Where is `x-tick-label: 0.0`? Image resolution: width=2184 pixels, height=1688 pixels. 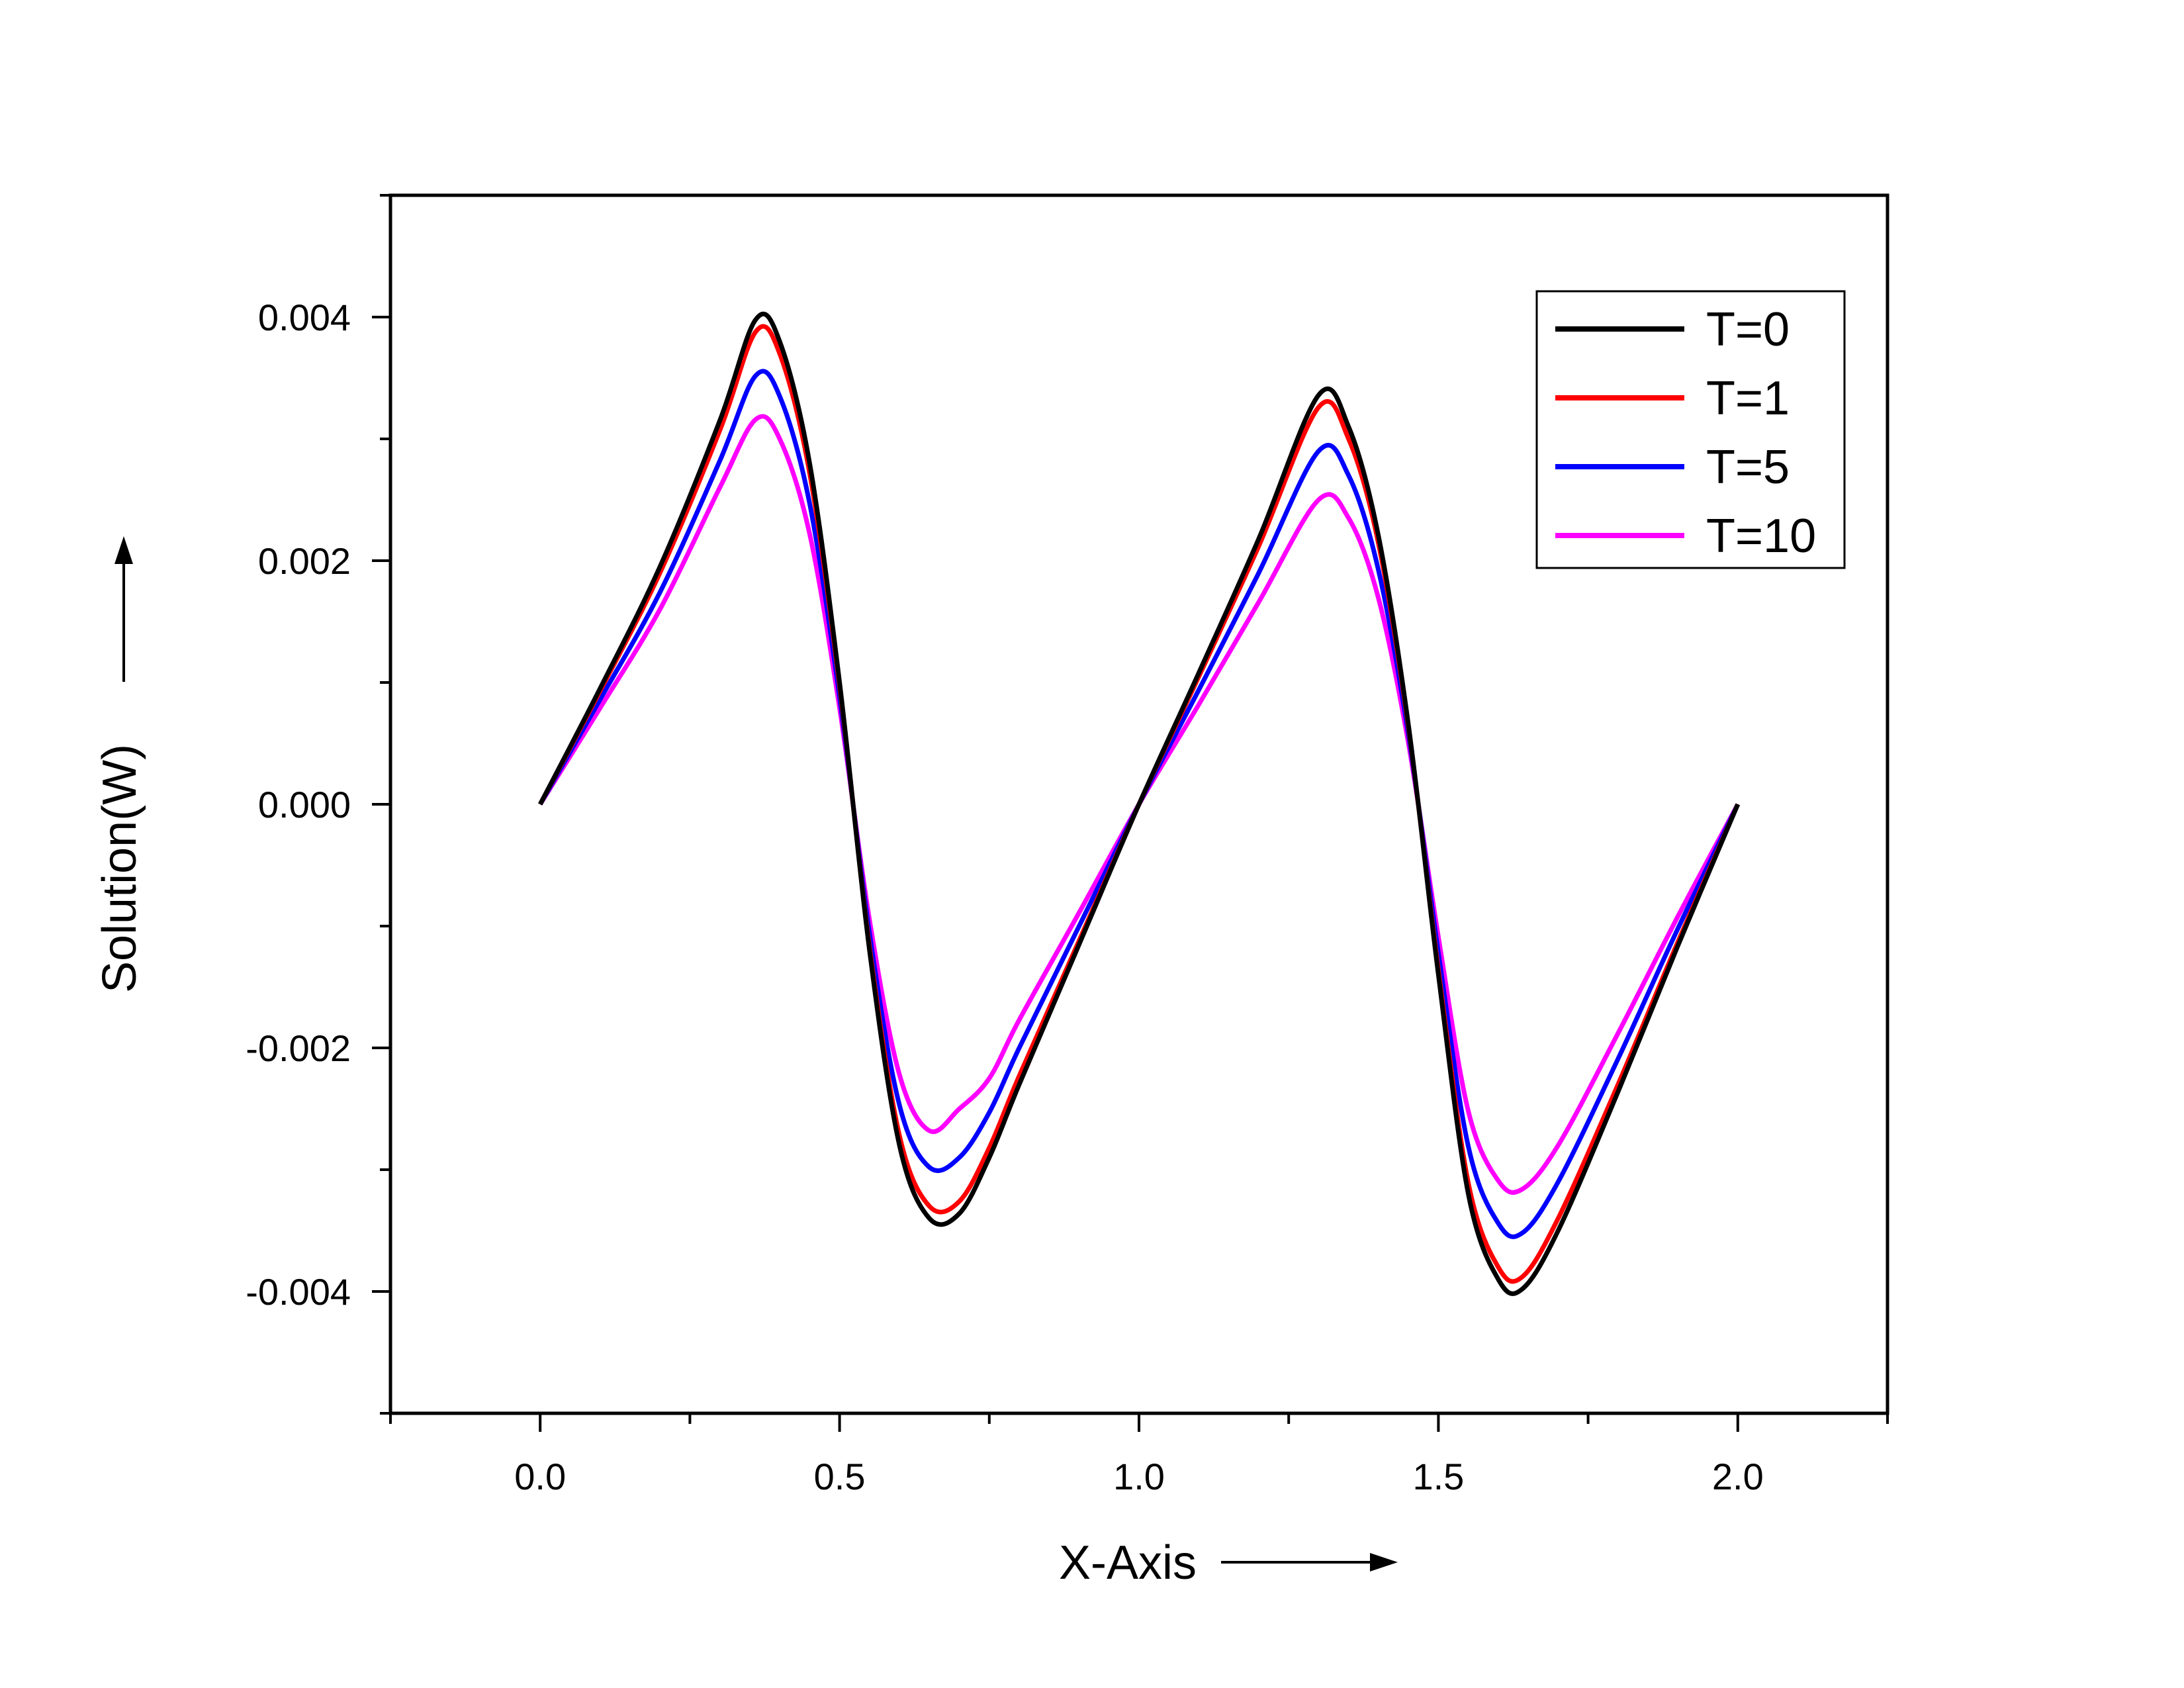
x-tick-label: 0.0 is located at coordinates (540, 1477).